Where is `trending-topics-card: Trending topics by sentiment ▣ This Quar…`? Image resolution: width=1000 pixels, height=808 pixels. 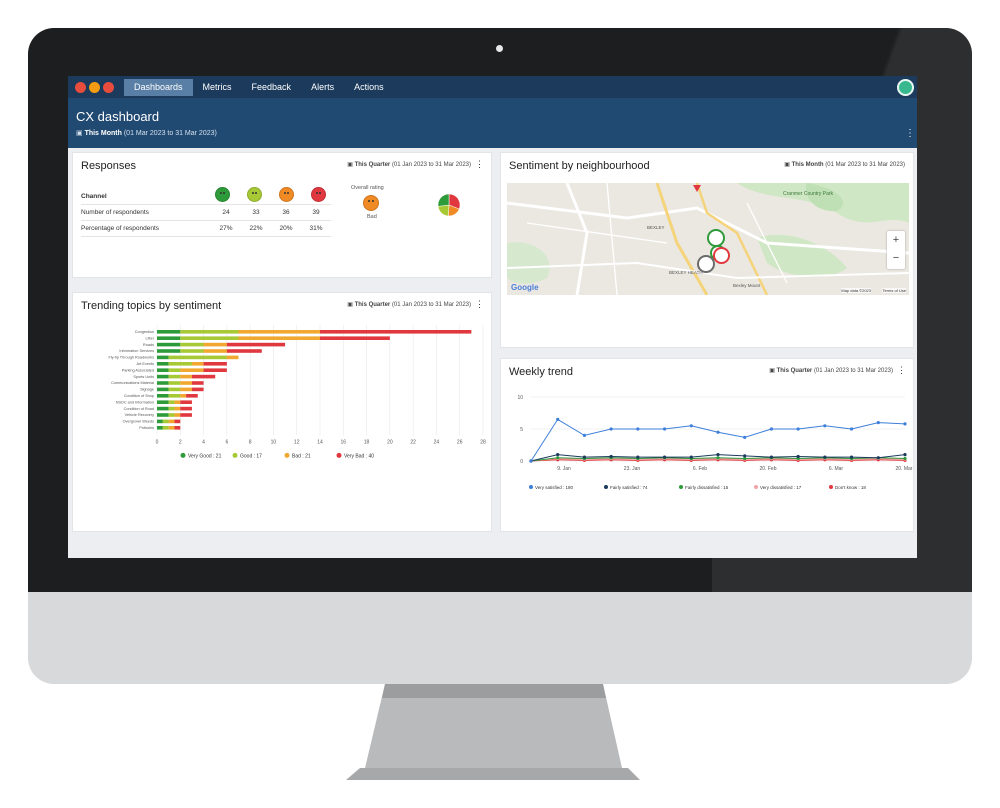 trending-topics-card: Trending topics by sentiment ▣ This Quar… is located at coordinates (282, 412).